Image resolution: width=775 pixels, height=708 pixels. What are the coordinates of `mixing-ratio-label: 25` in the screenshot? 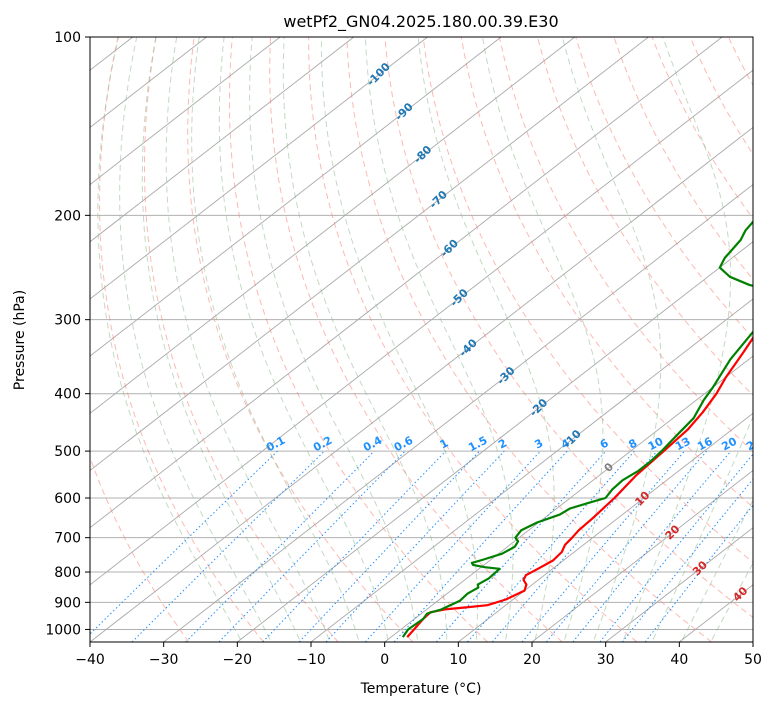 It's located at (754, 444).